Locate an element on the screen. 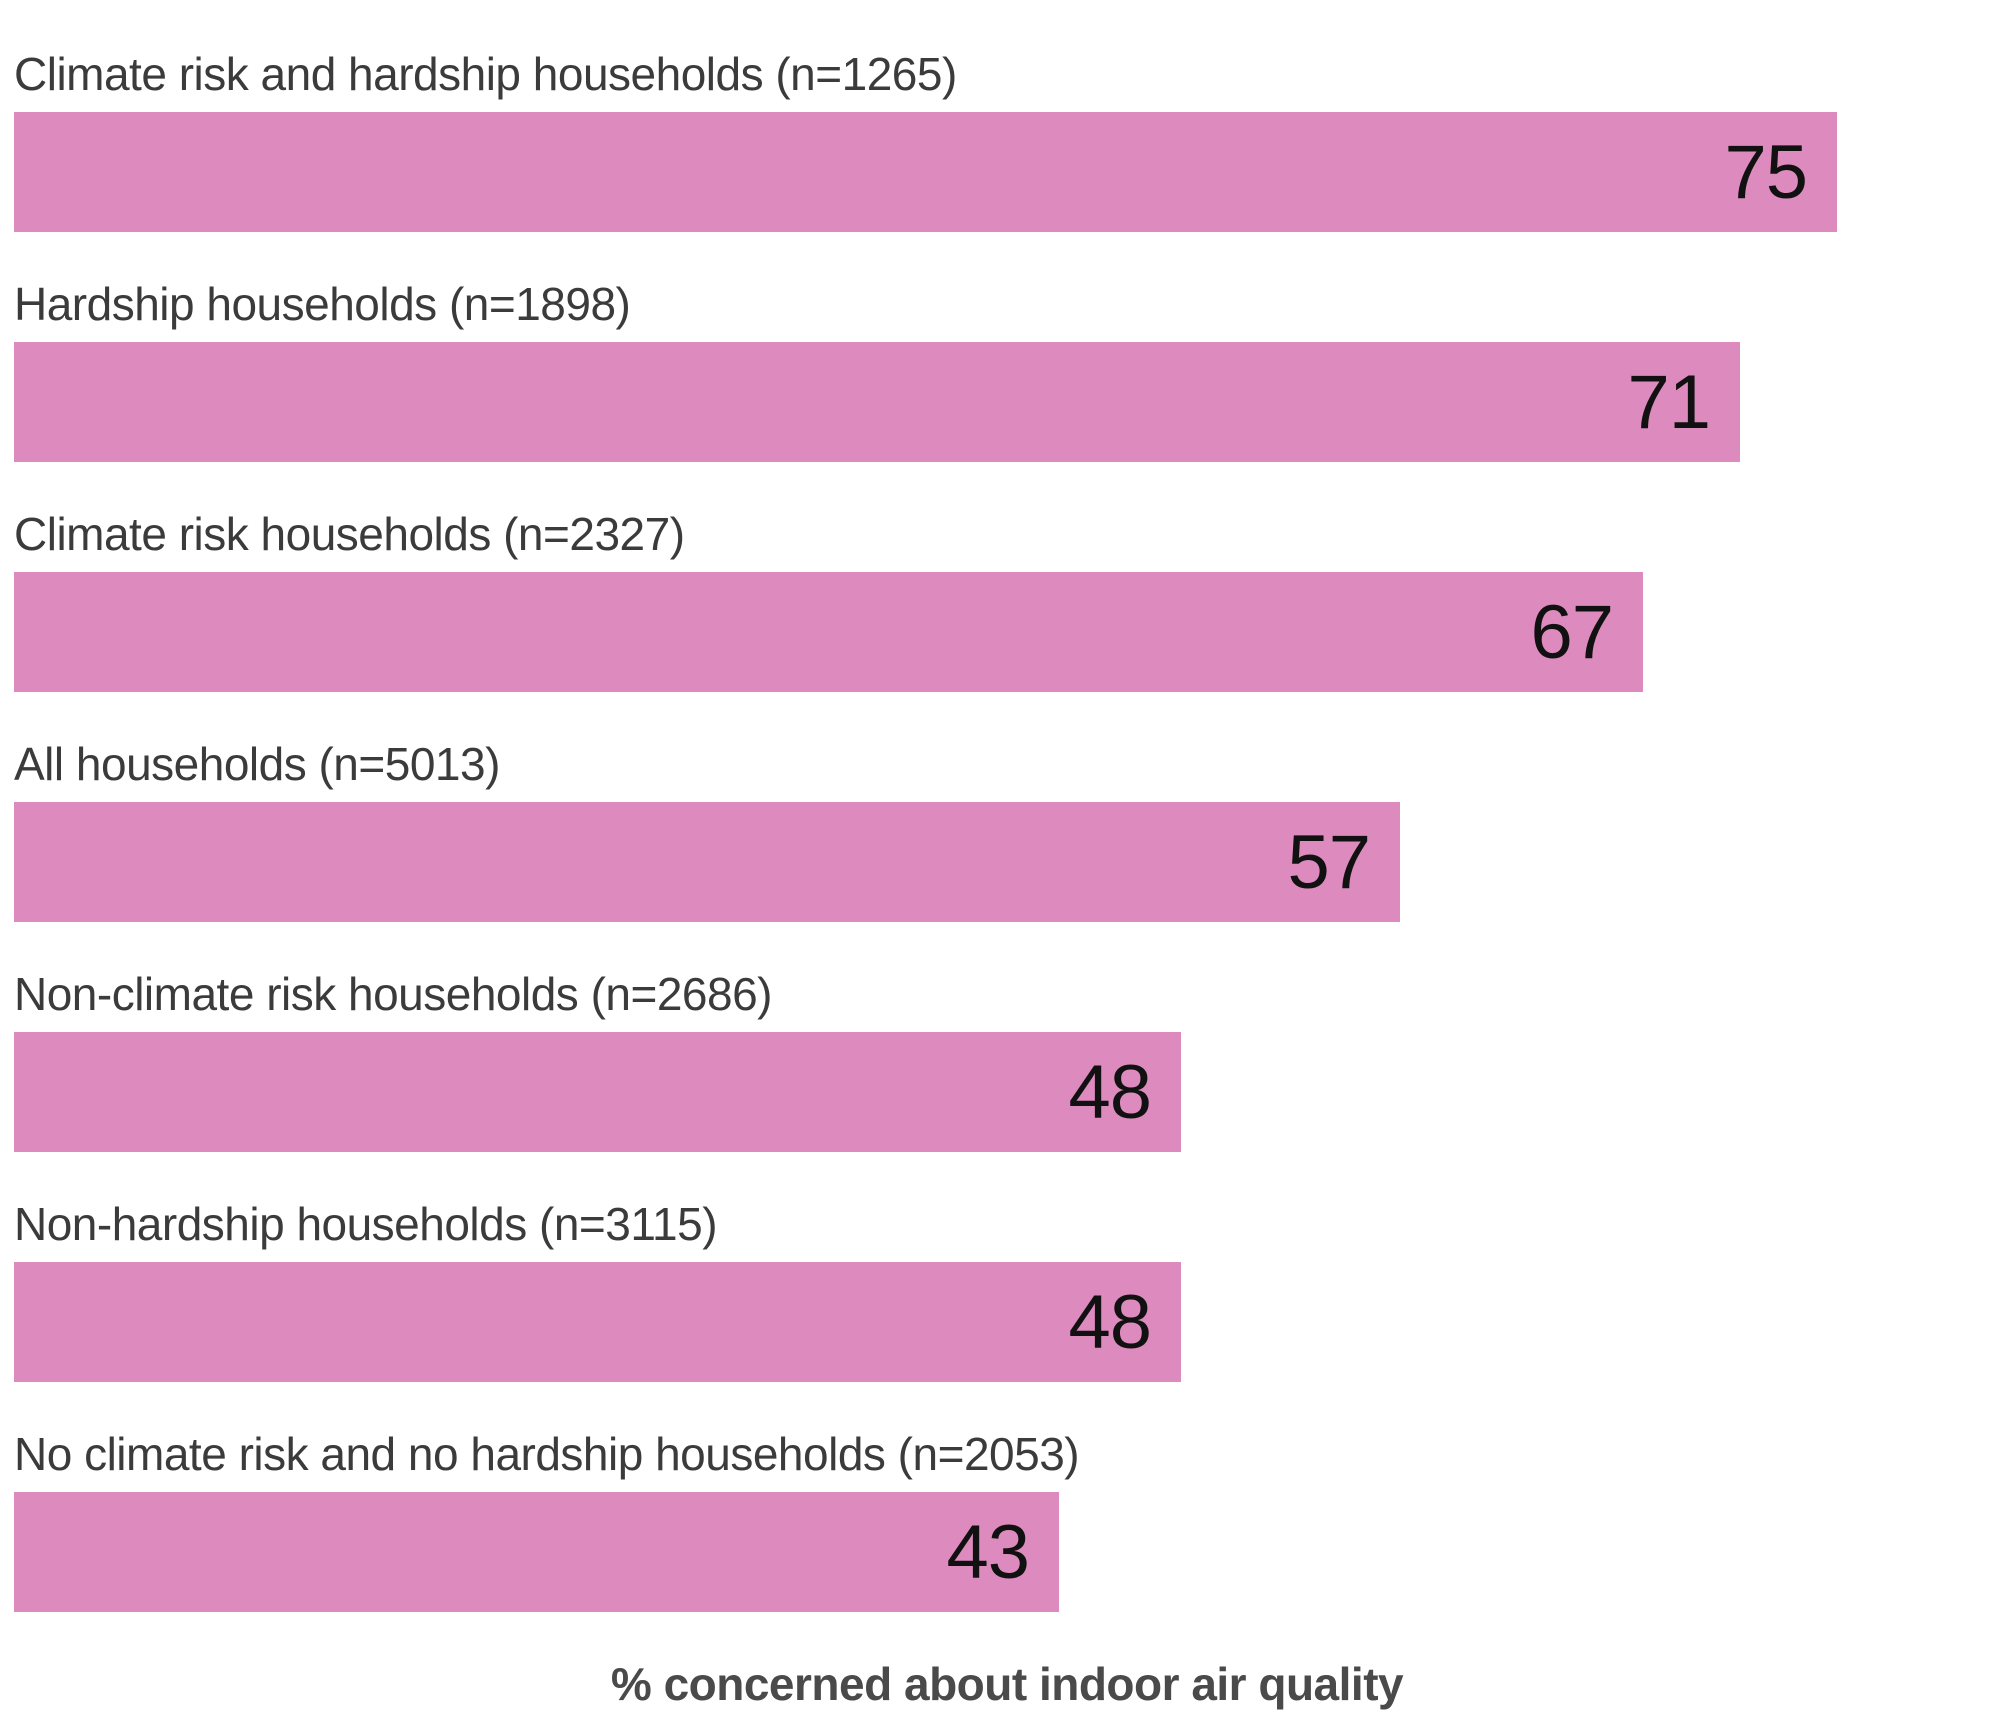 The height and width of the screenshot is (1727, 2000). value-label: 67 is located at coordinates (1572, 632).